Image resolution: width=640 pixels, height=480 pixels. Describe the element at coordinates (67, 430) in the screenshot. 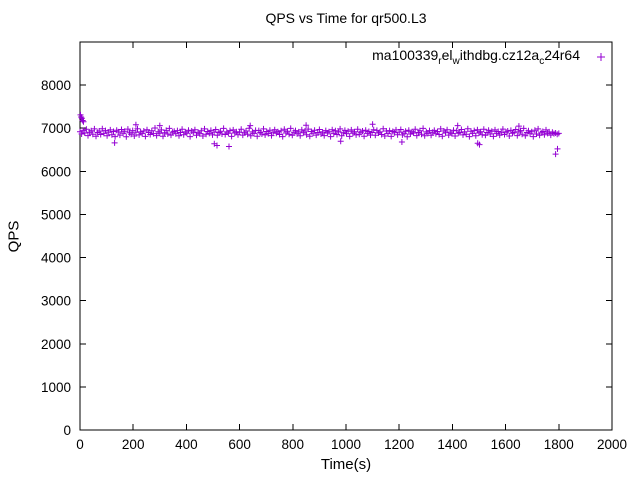

I see `y-tick-label: 0` at that location.